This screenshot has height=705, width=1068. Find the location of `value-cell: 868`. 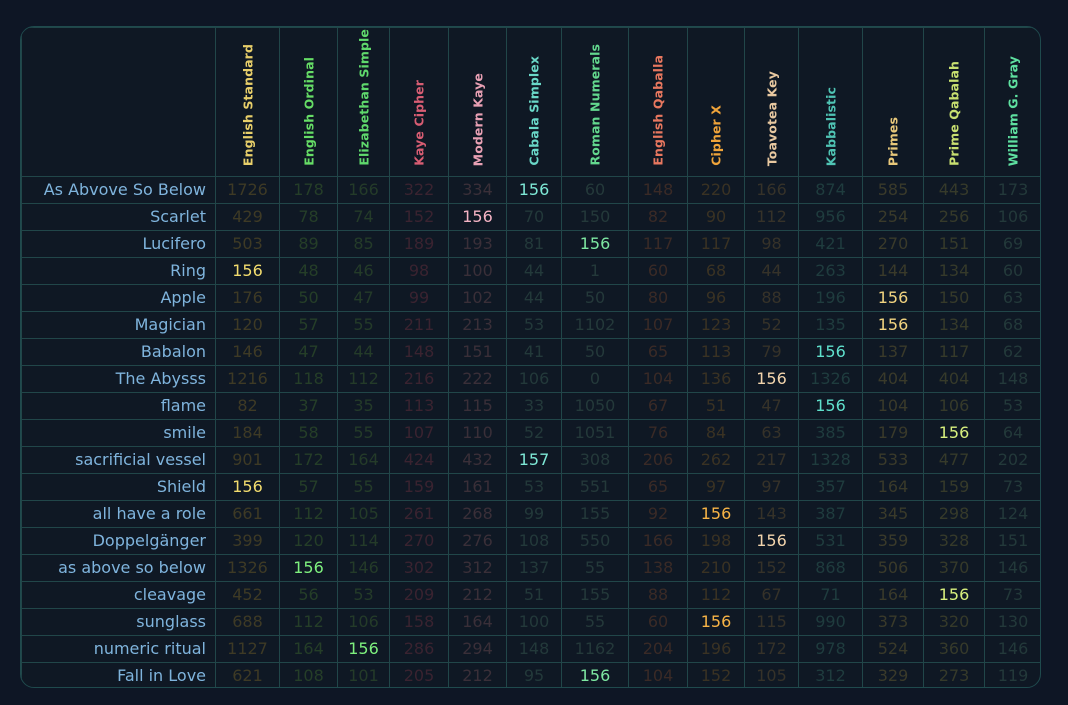

value-cell: 868 is located at coordinates (830, 568).